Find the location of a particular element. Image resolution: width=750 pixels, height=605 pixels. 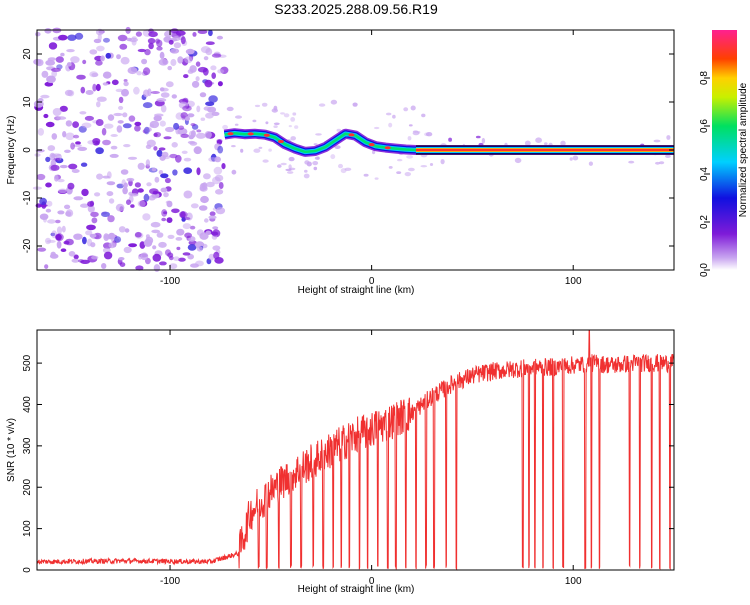

stable-line-red is located at coordinates (544, 150).